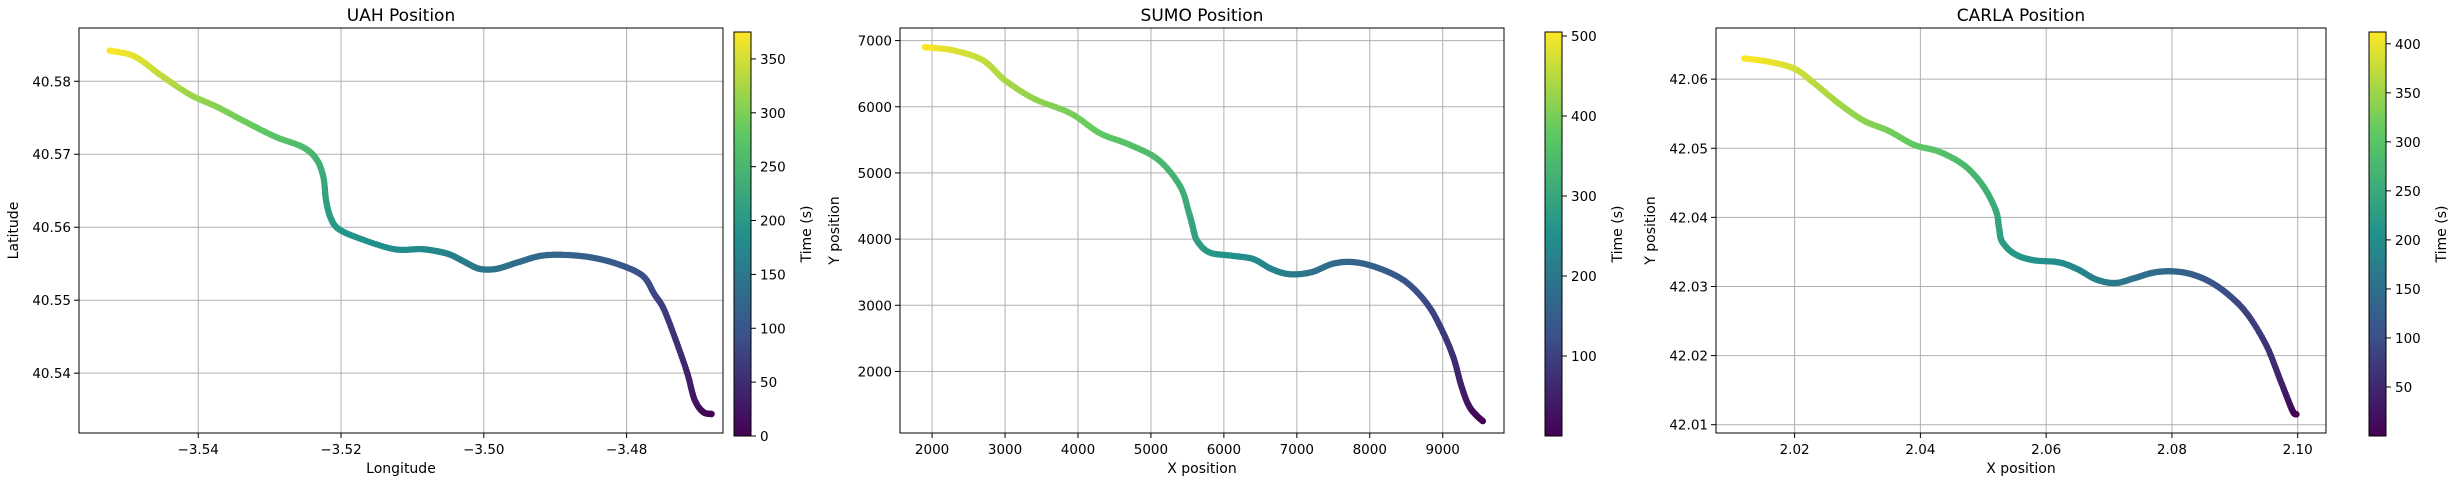 This screenshot has height=490, width=2453. What do you see at coordinates (1202, 16) in the screenshot?
I see `chart-title: SUMO Position` at bounding box center [1202, 16].